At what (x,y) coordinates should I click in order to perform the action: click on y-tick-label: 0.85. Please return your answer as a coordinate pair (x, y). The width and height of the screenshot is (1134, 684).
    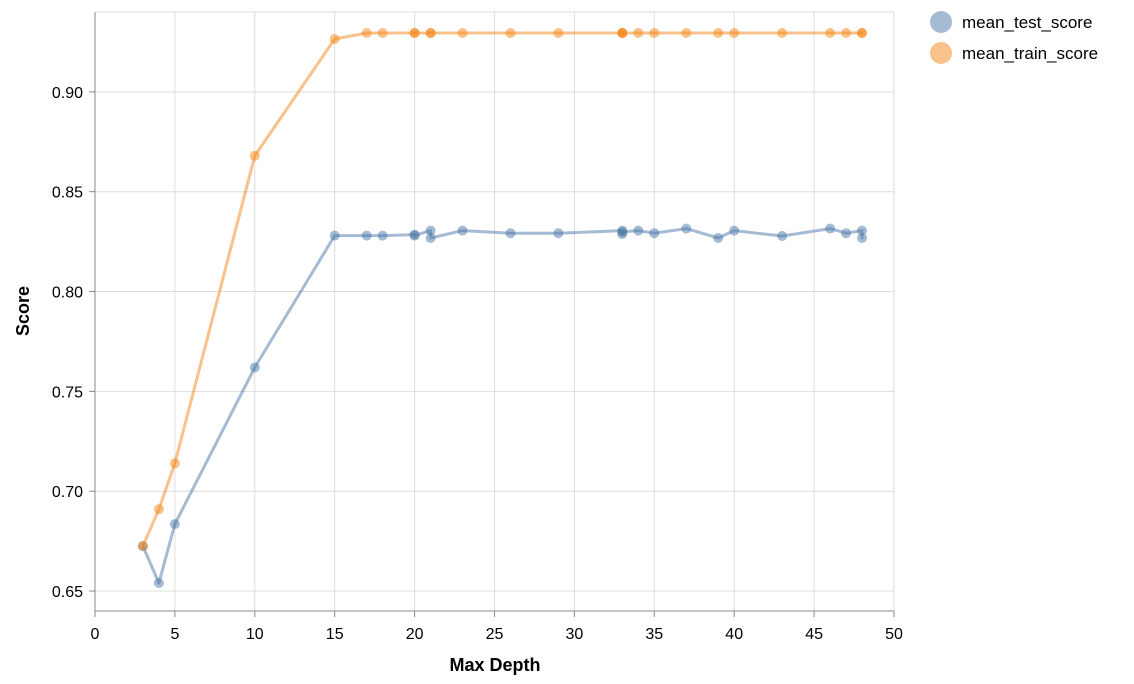
    Looking at the image, I should click on (67, 193).